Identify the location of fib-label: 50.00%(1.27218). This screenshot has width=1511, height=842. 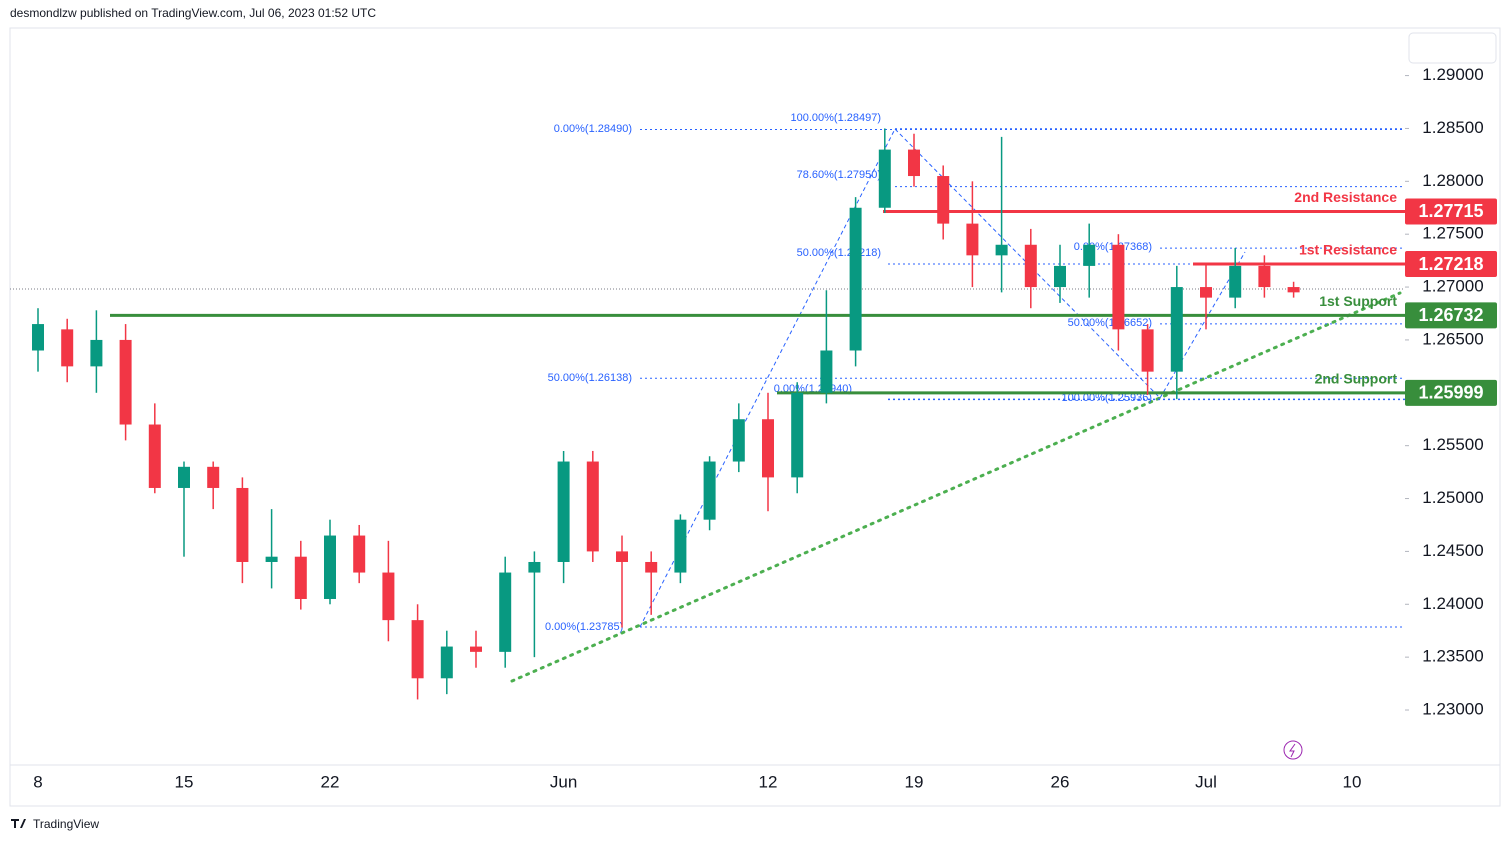
(839, 253).